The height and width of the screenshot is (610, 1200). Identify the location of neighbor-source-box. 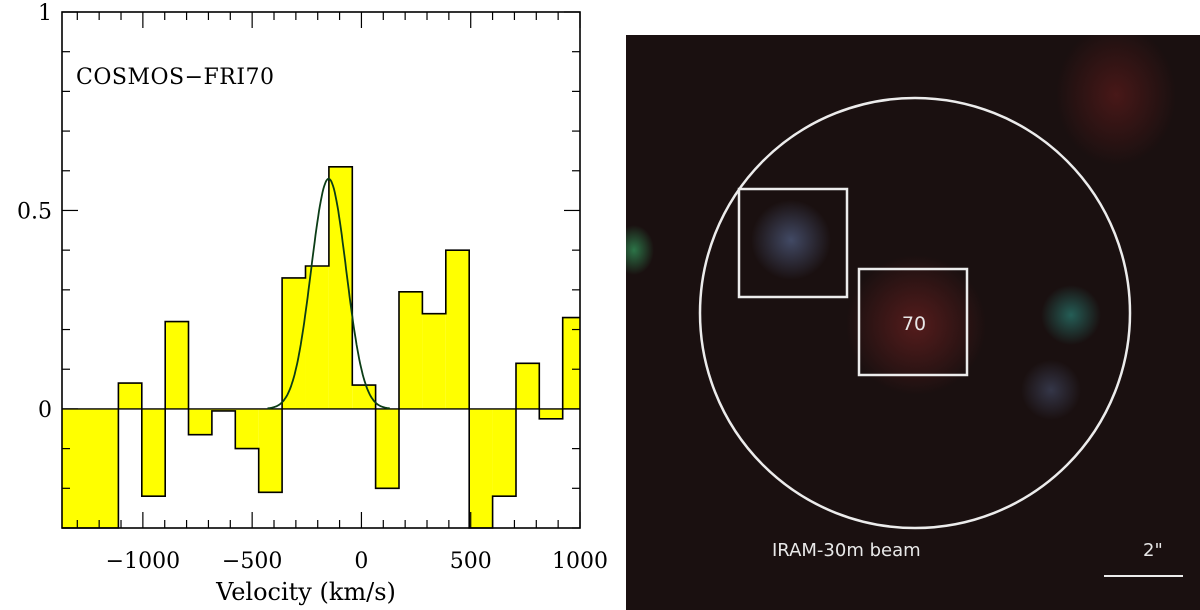
(793, 243).